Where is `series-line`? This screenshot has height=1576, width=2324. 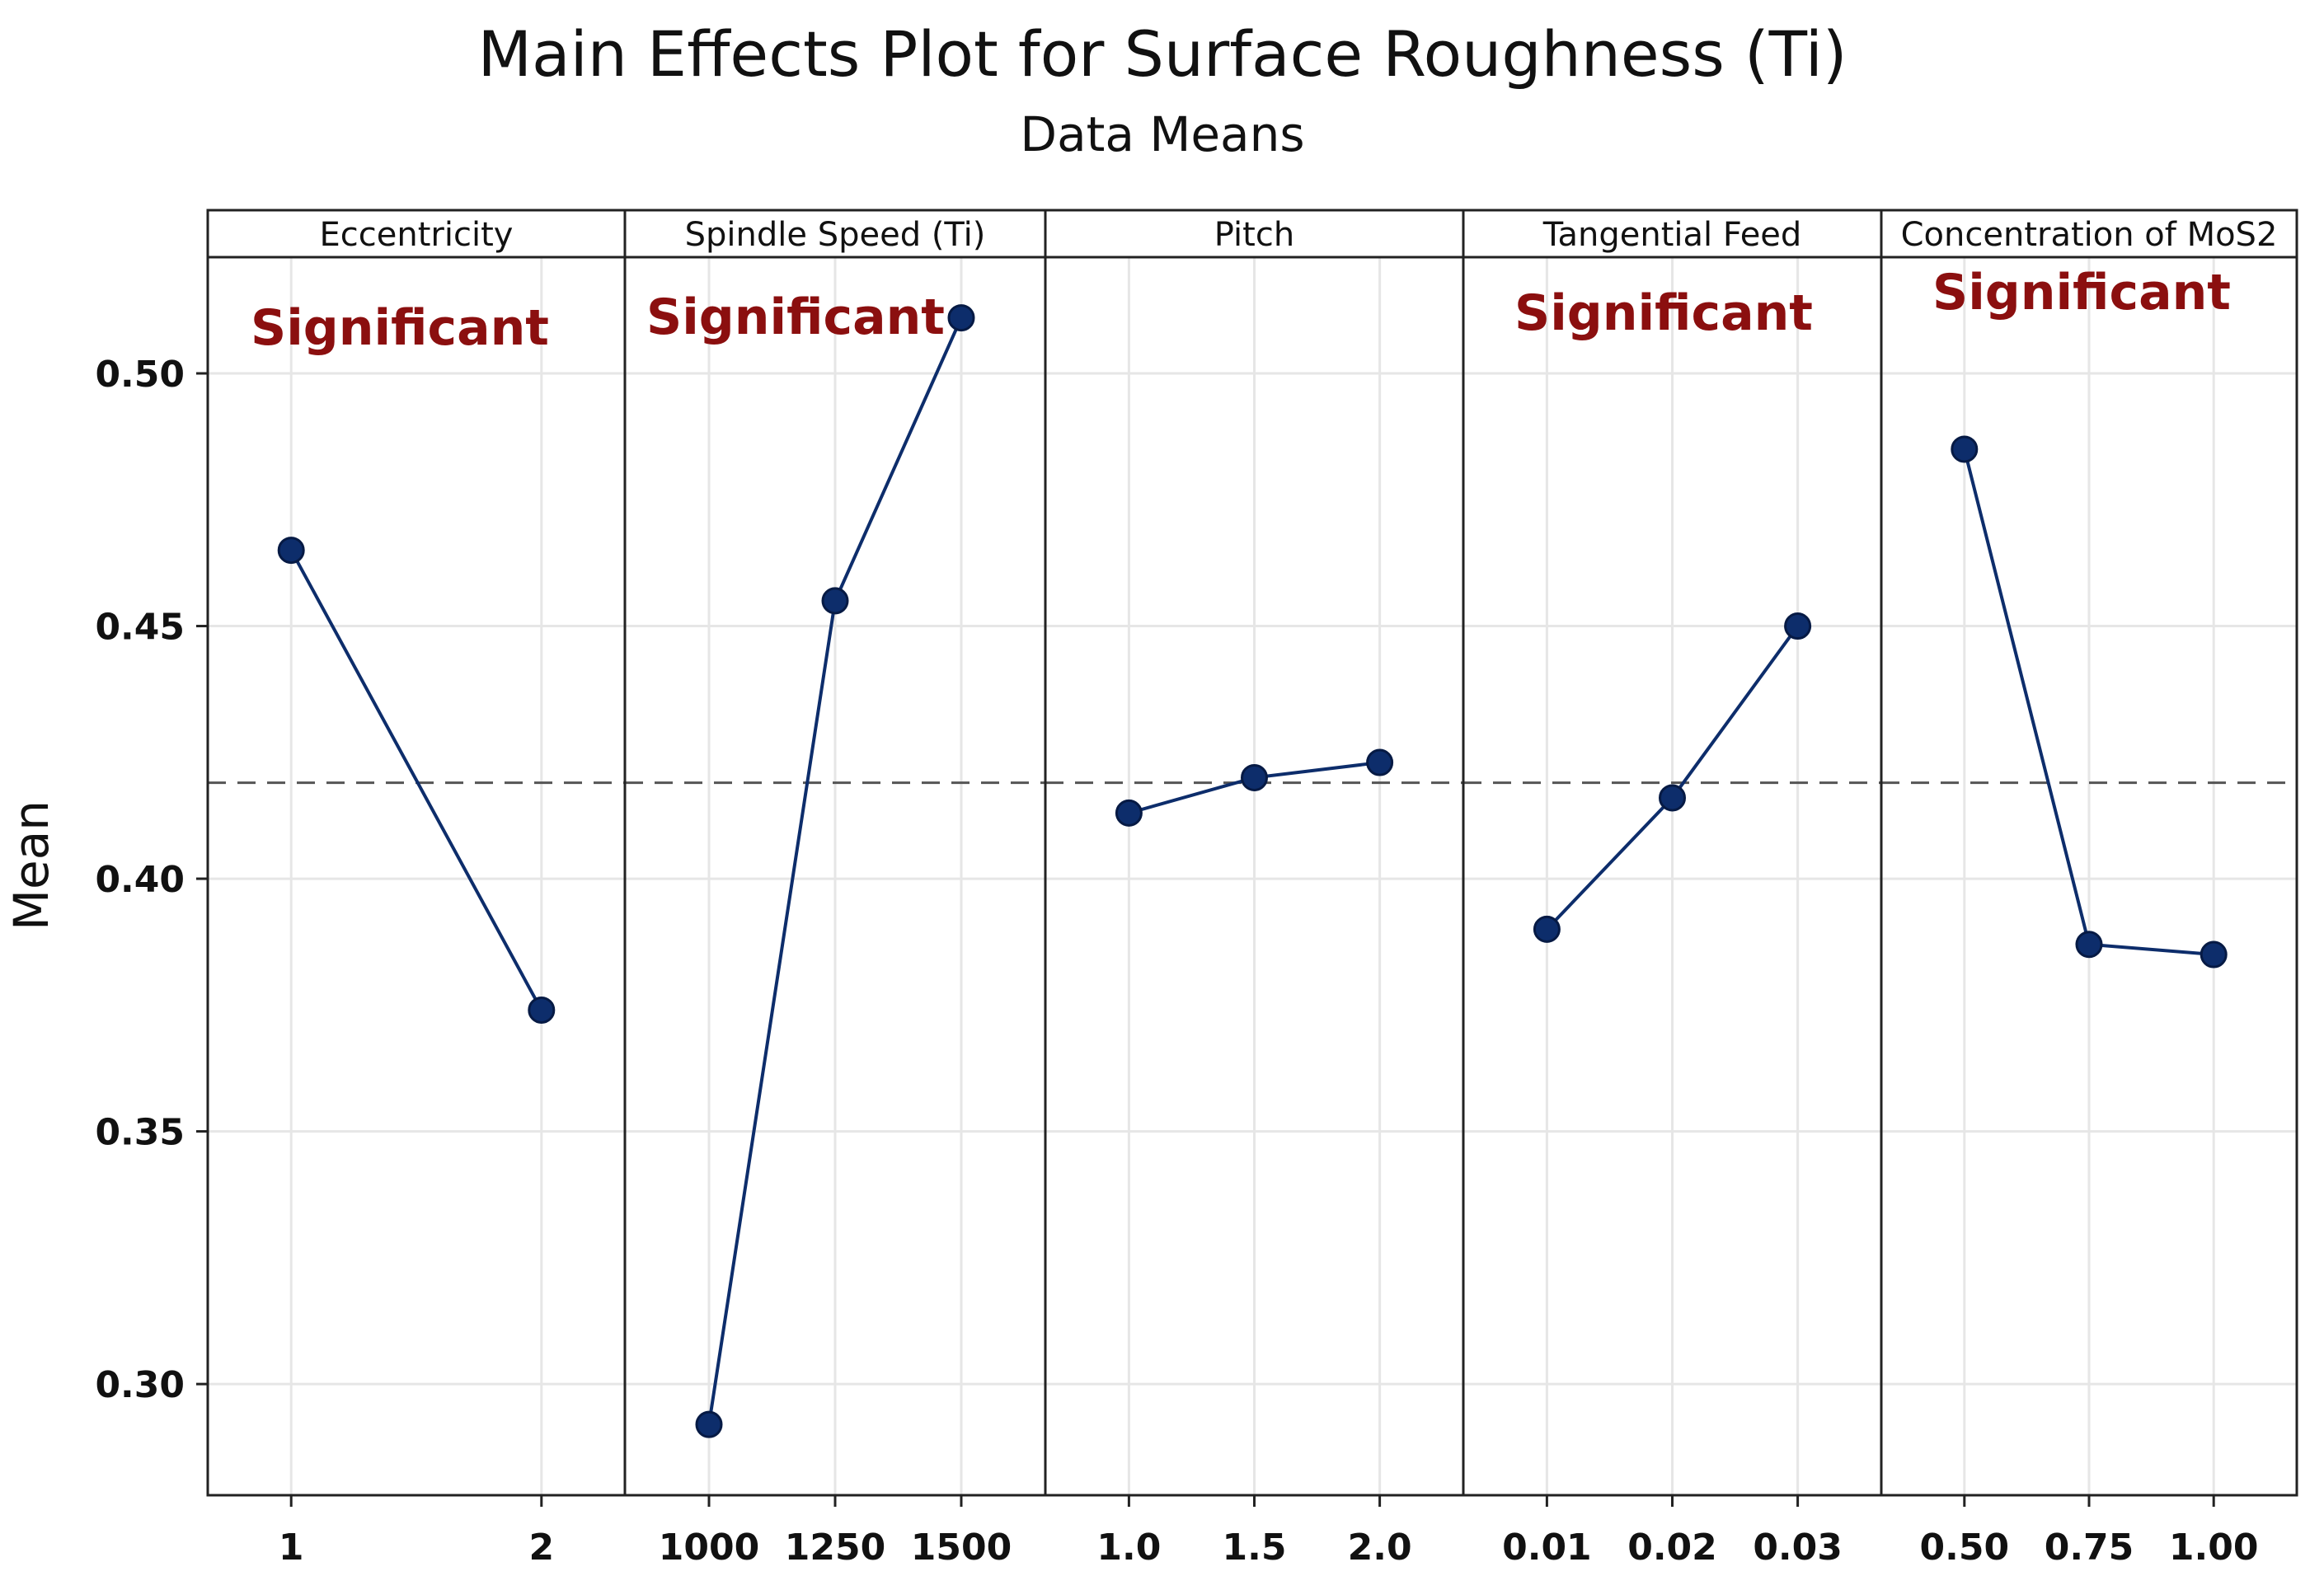 series-line is located at coordinates (416, 780).